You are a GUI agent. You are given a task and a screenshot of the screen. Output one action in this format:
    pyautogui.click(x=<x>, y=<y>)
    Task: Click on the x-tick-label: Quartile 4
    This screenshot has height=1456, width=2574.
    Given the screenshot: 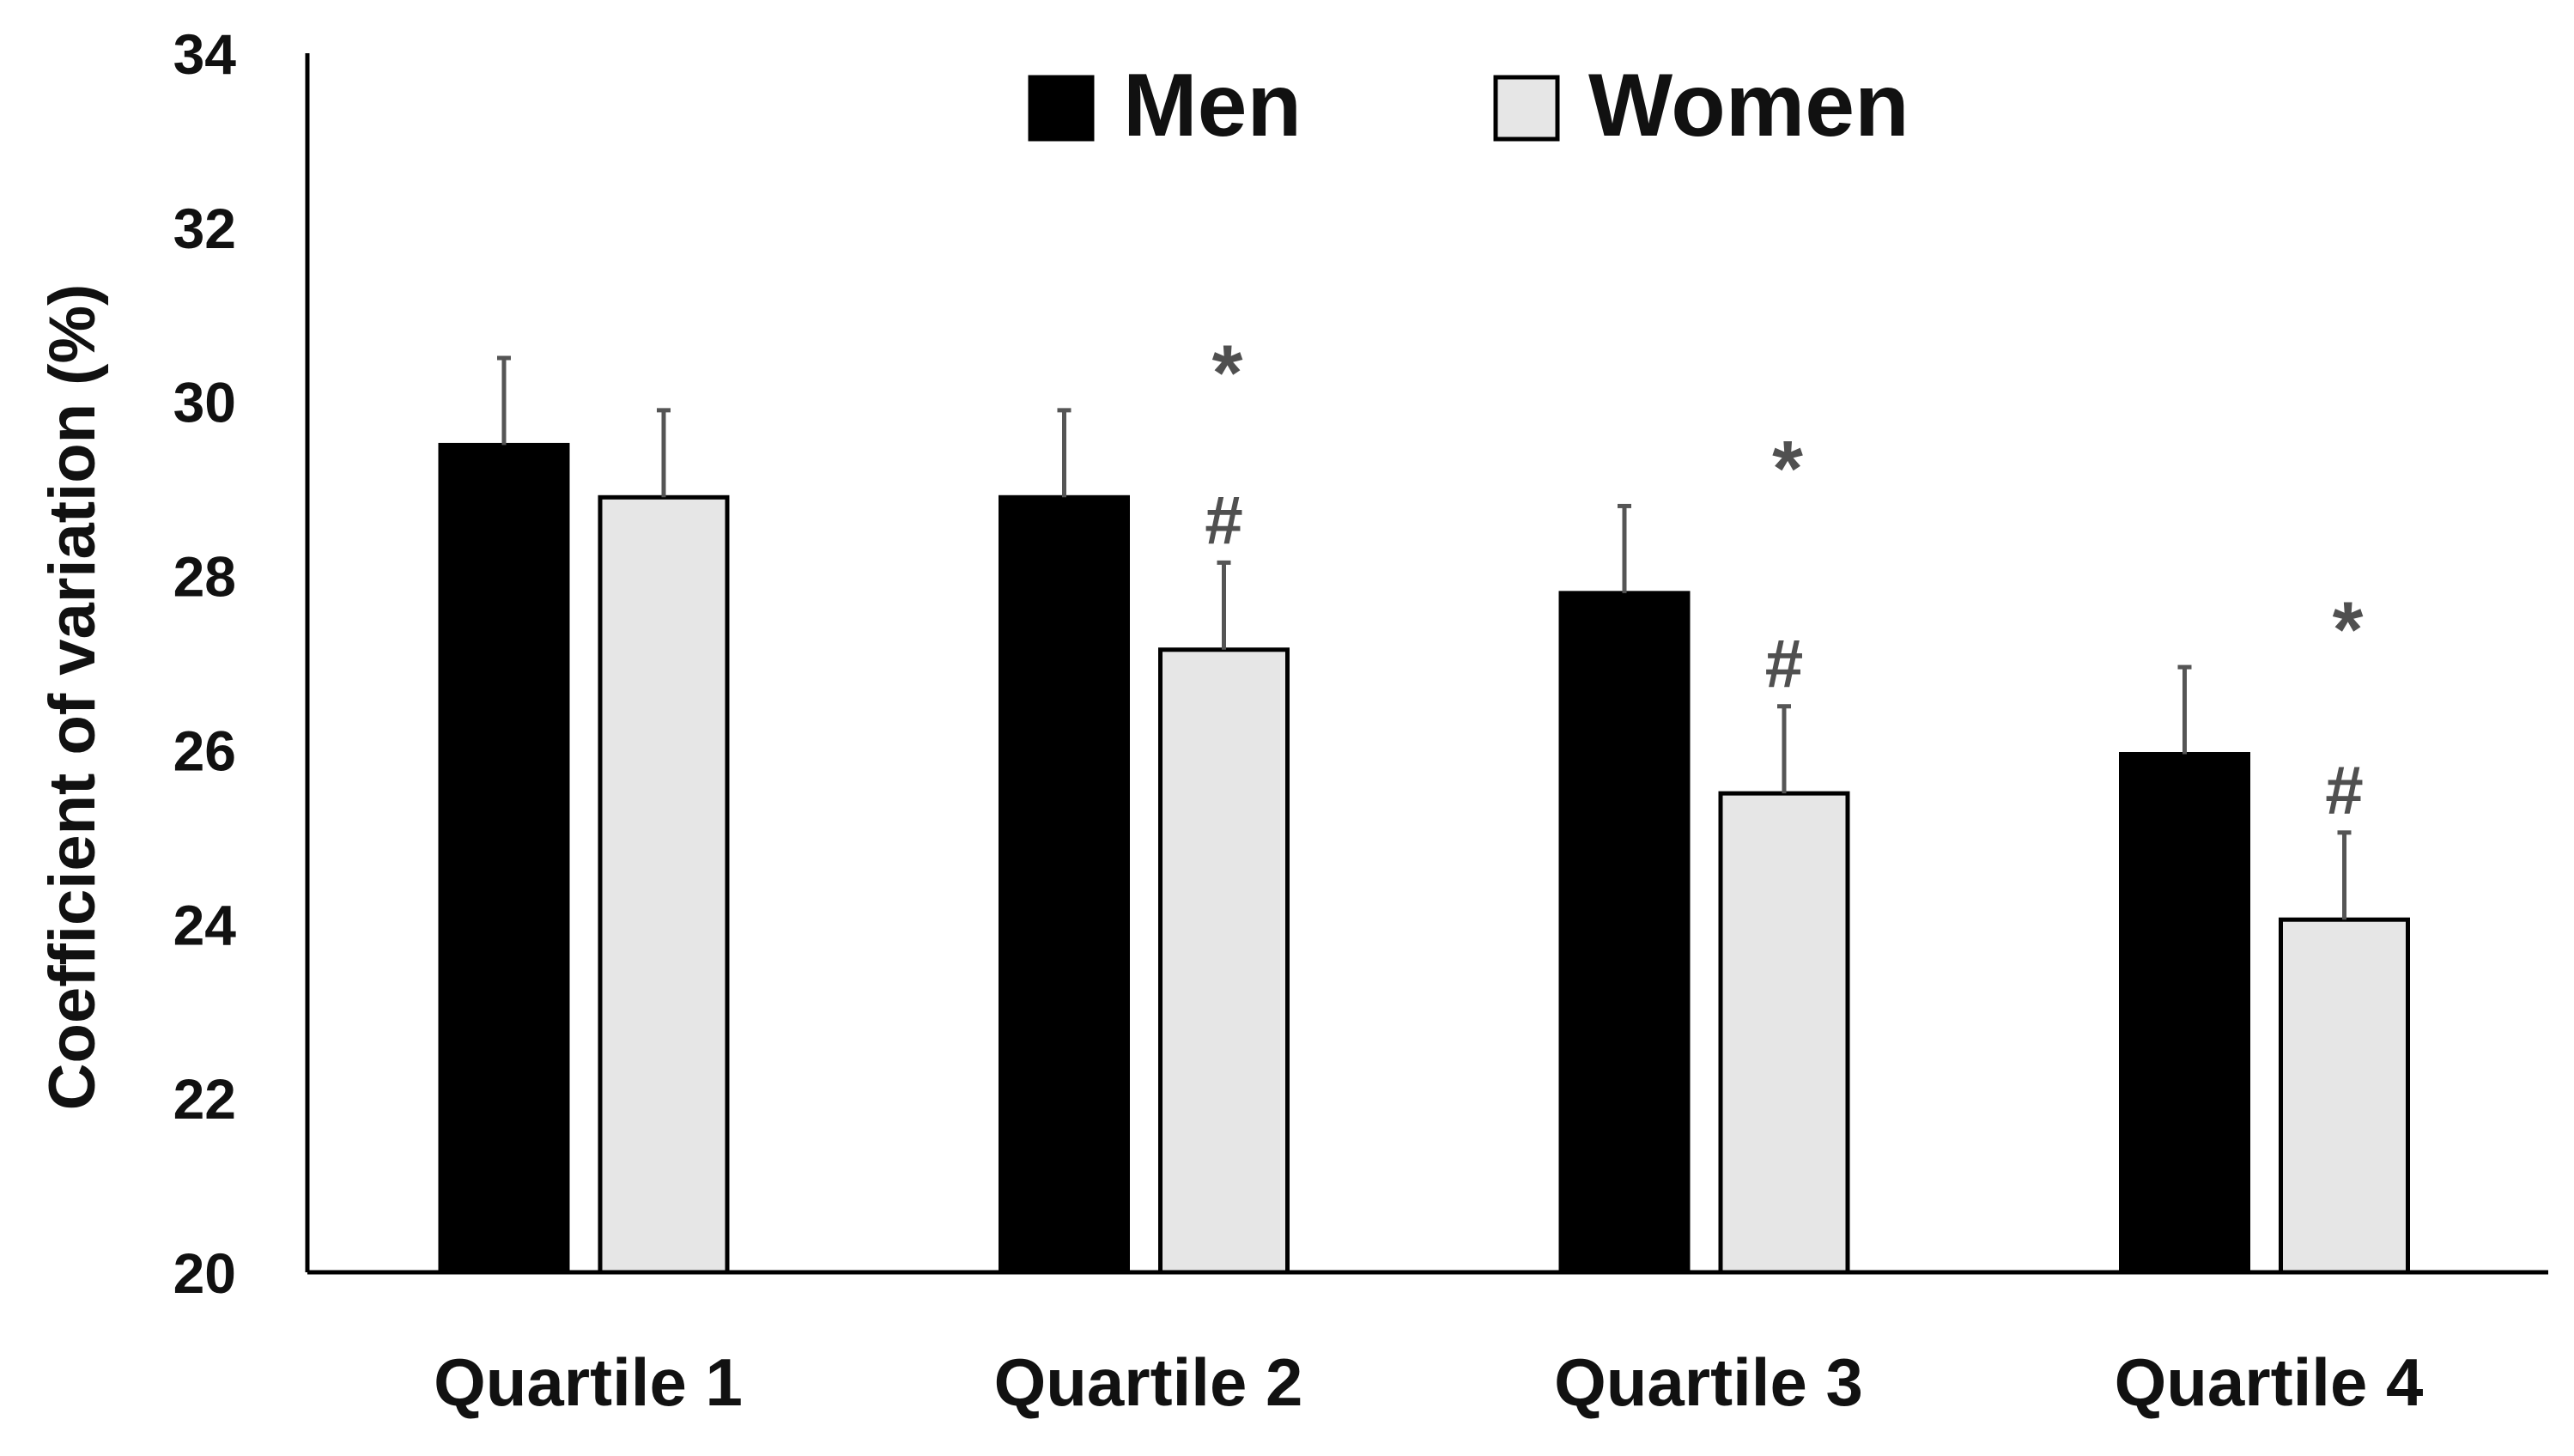 What is the action you would take?
    pyautogui.click(x=2269, y=1382)
    